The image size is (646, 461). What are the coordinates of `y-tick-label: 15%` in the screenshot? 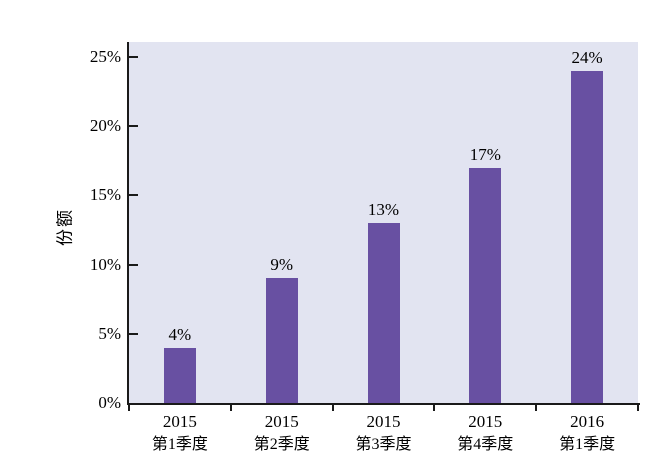 It's located at (105, 195).